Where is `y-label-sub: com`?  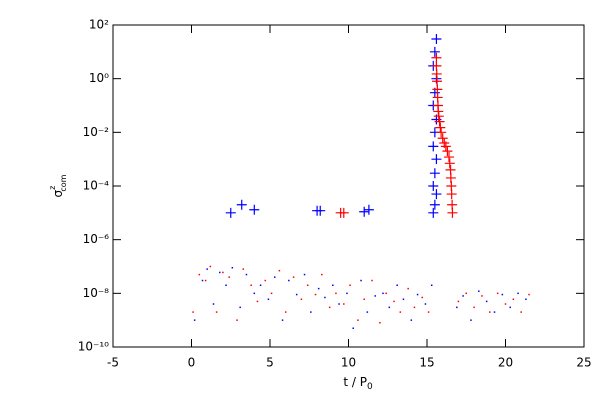 y-label-sub: com is located at coordinates (63, 182).